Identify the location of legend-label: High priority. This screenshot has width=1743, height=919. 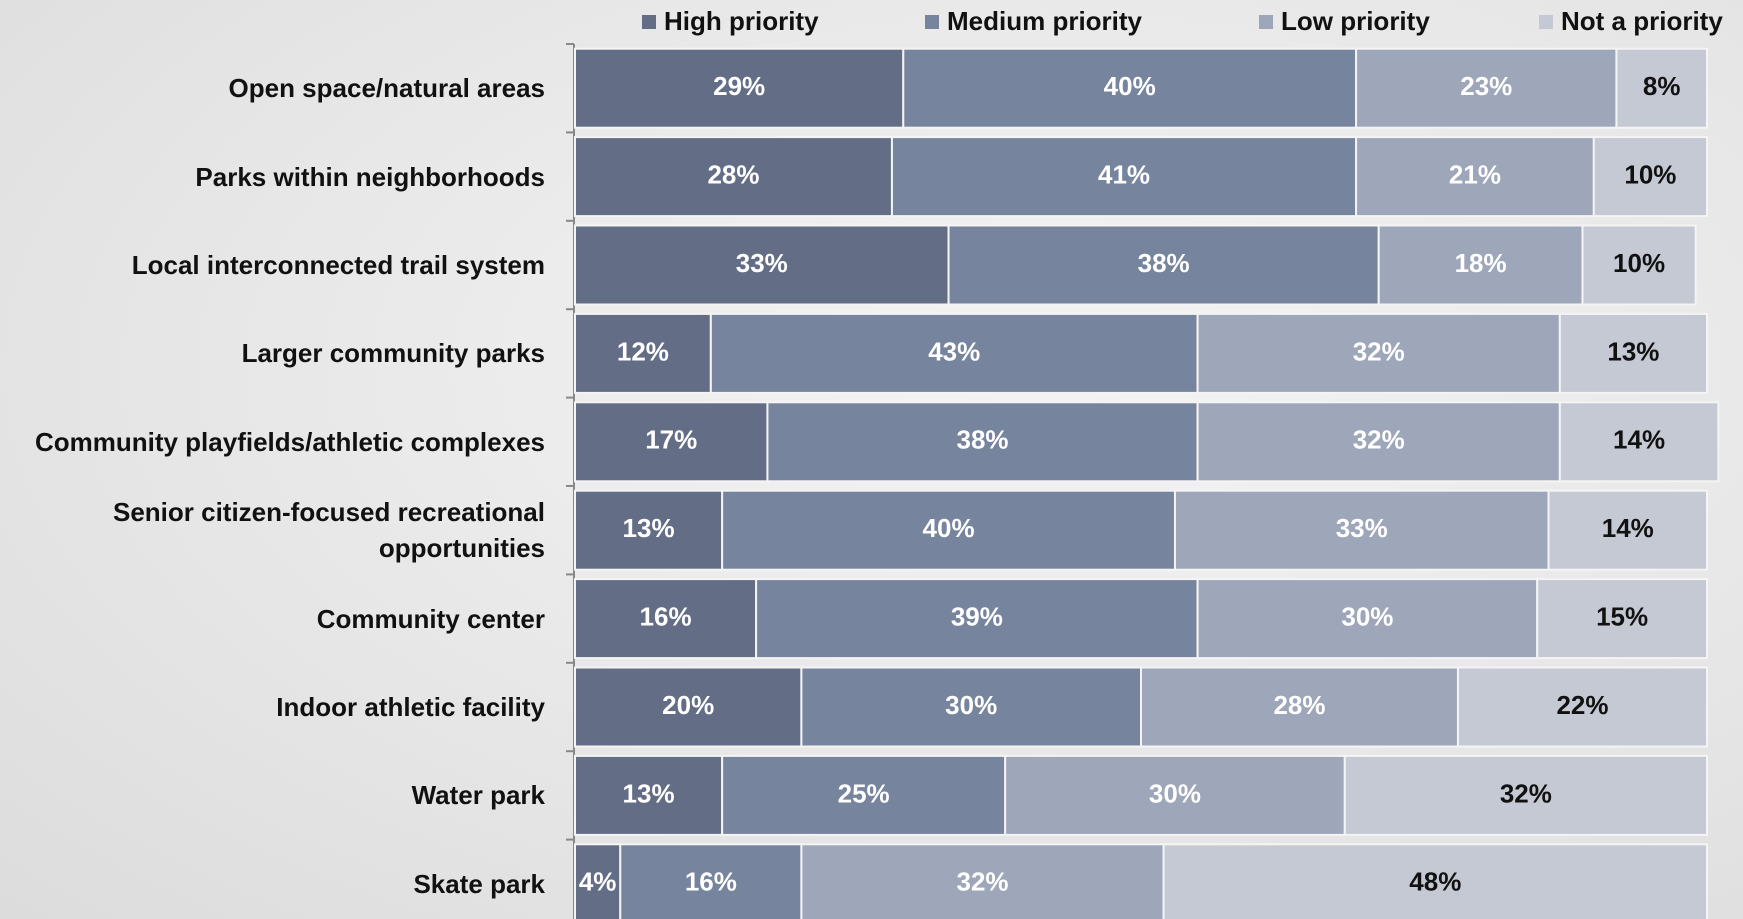
(741, 21).